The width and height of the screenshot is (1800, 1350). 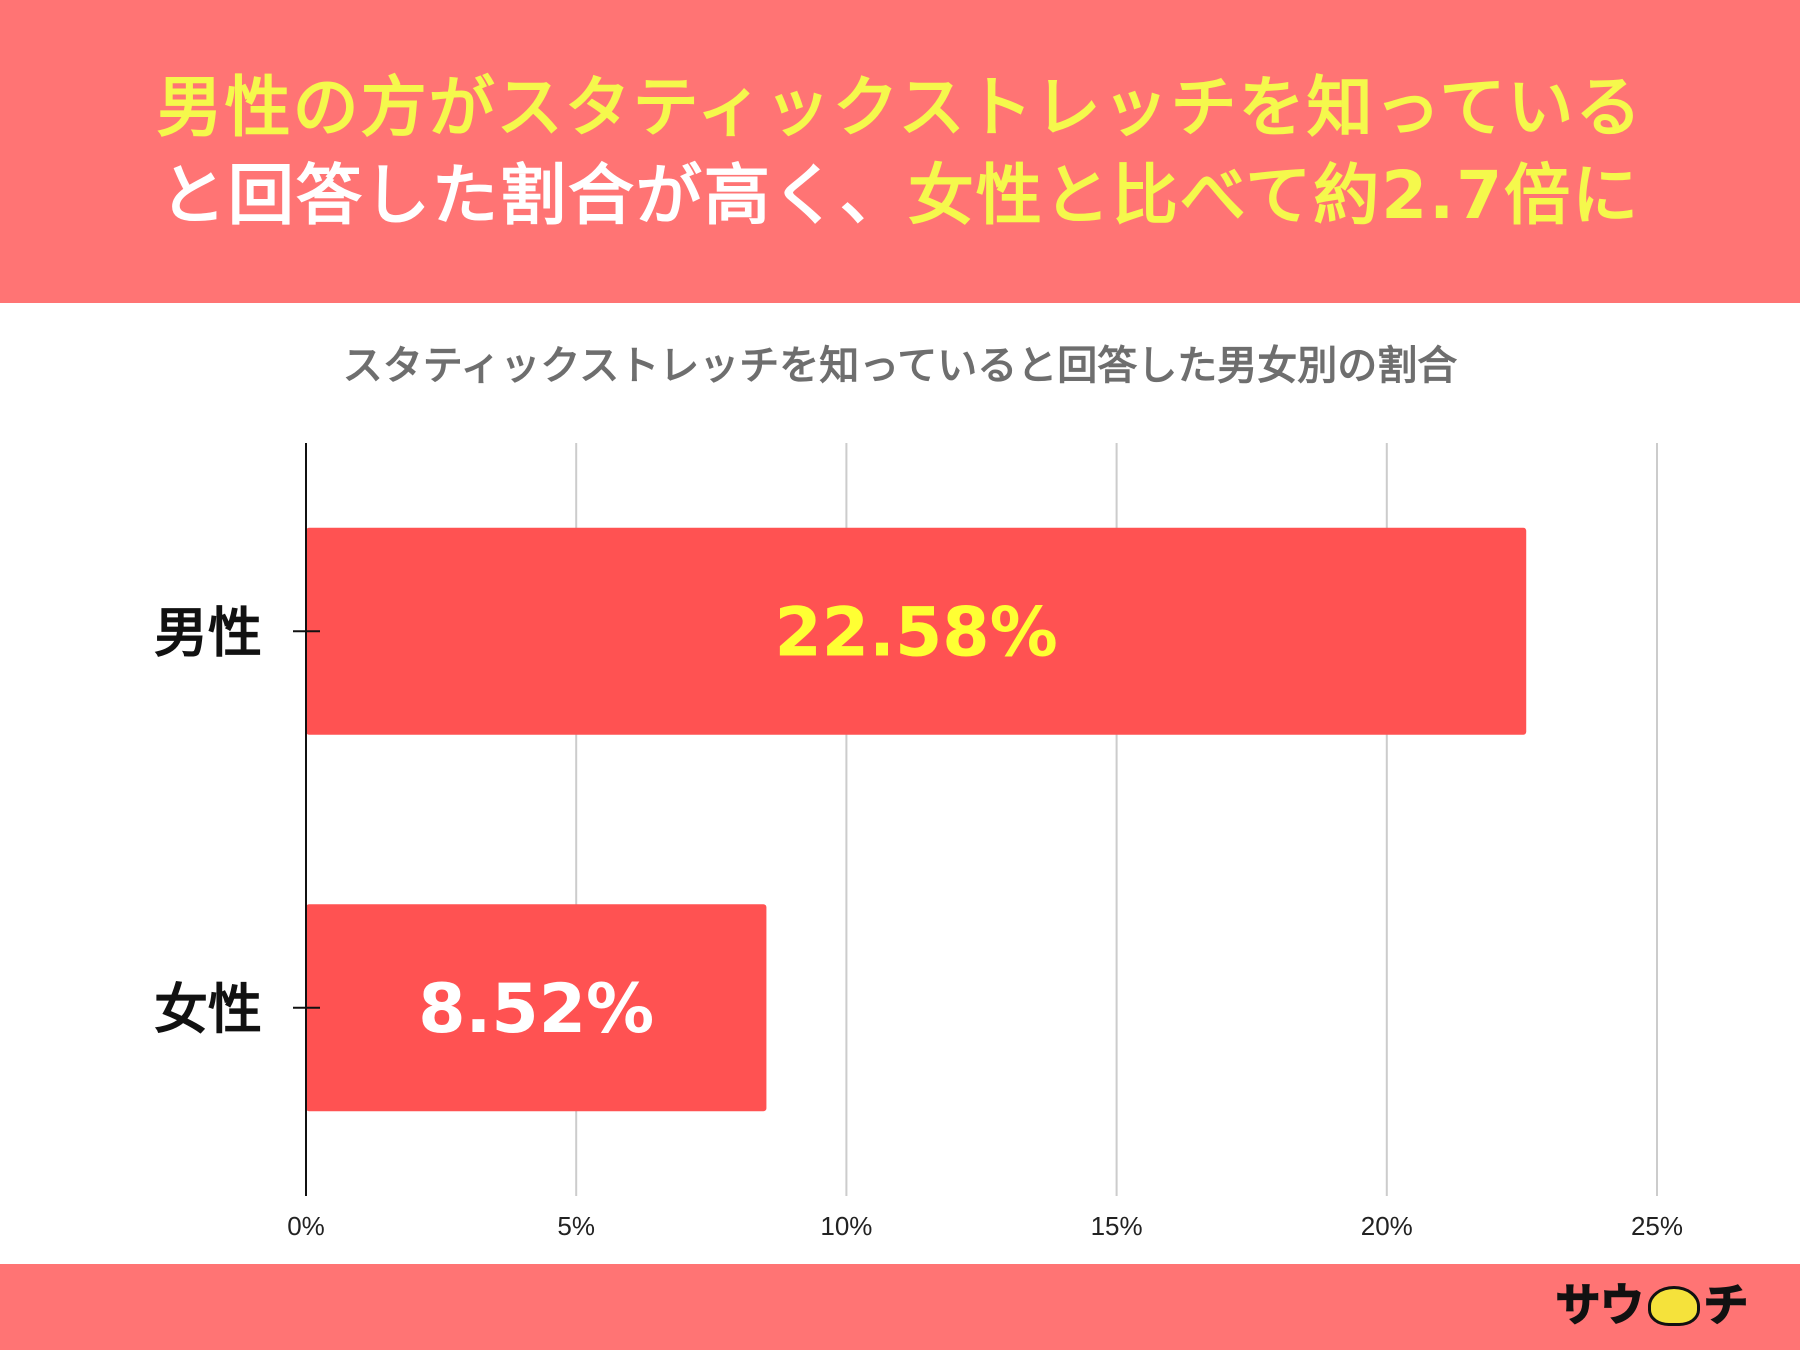 What do you see at coordinates (208, 632) in the screenshot?
I see `category-label: 男性` at bounding box center [208, 632].